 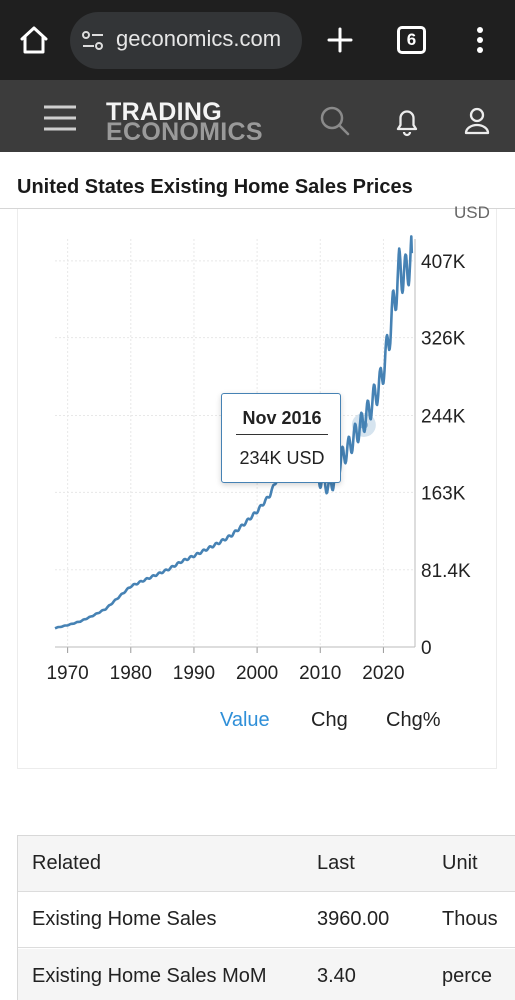 I want to click on hamburger-icon, so click(x=60, y=118).